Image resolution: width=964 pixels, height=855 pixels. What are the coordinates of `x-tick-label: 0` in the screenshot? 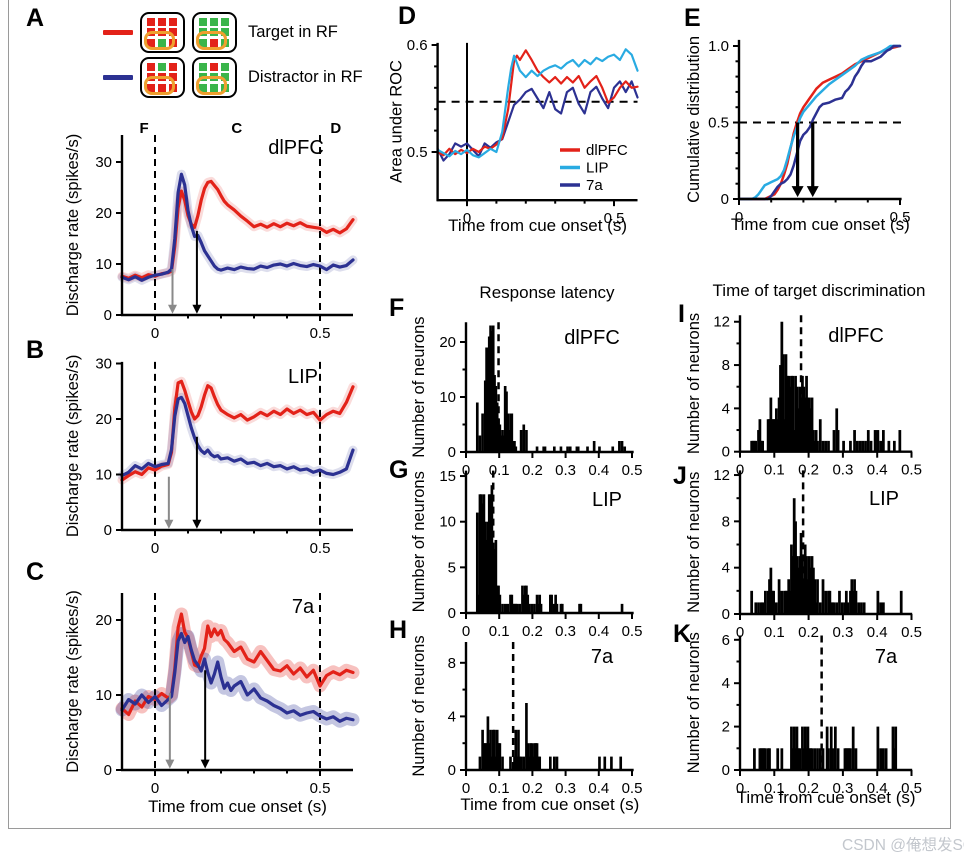 It's located at (466, 631).